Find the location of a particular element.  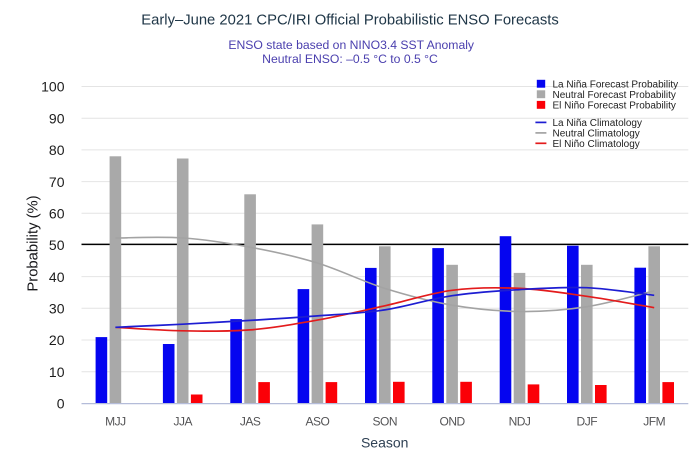

svg-text: JAS is located at coordinates (250, 422).